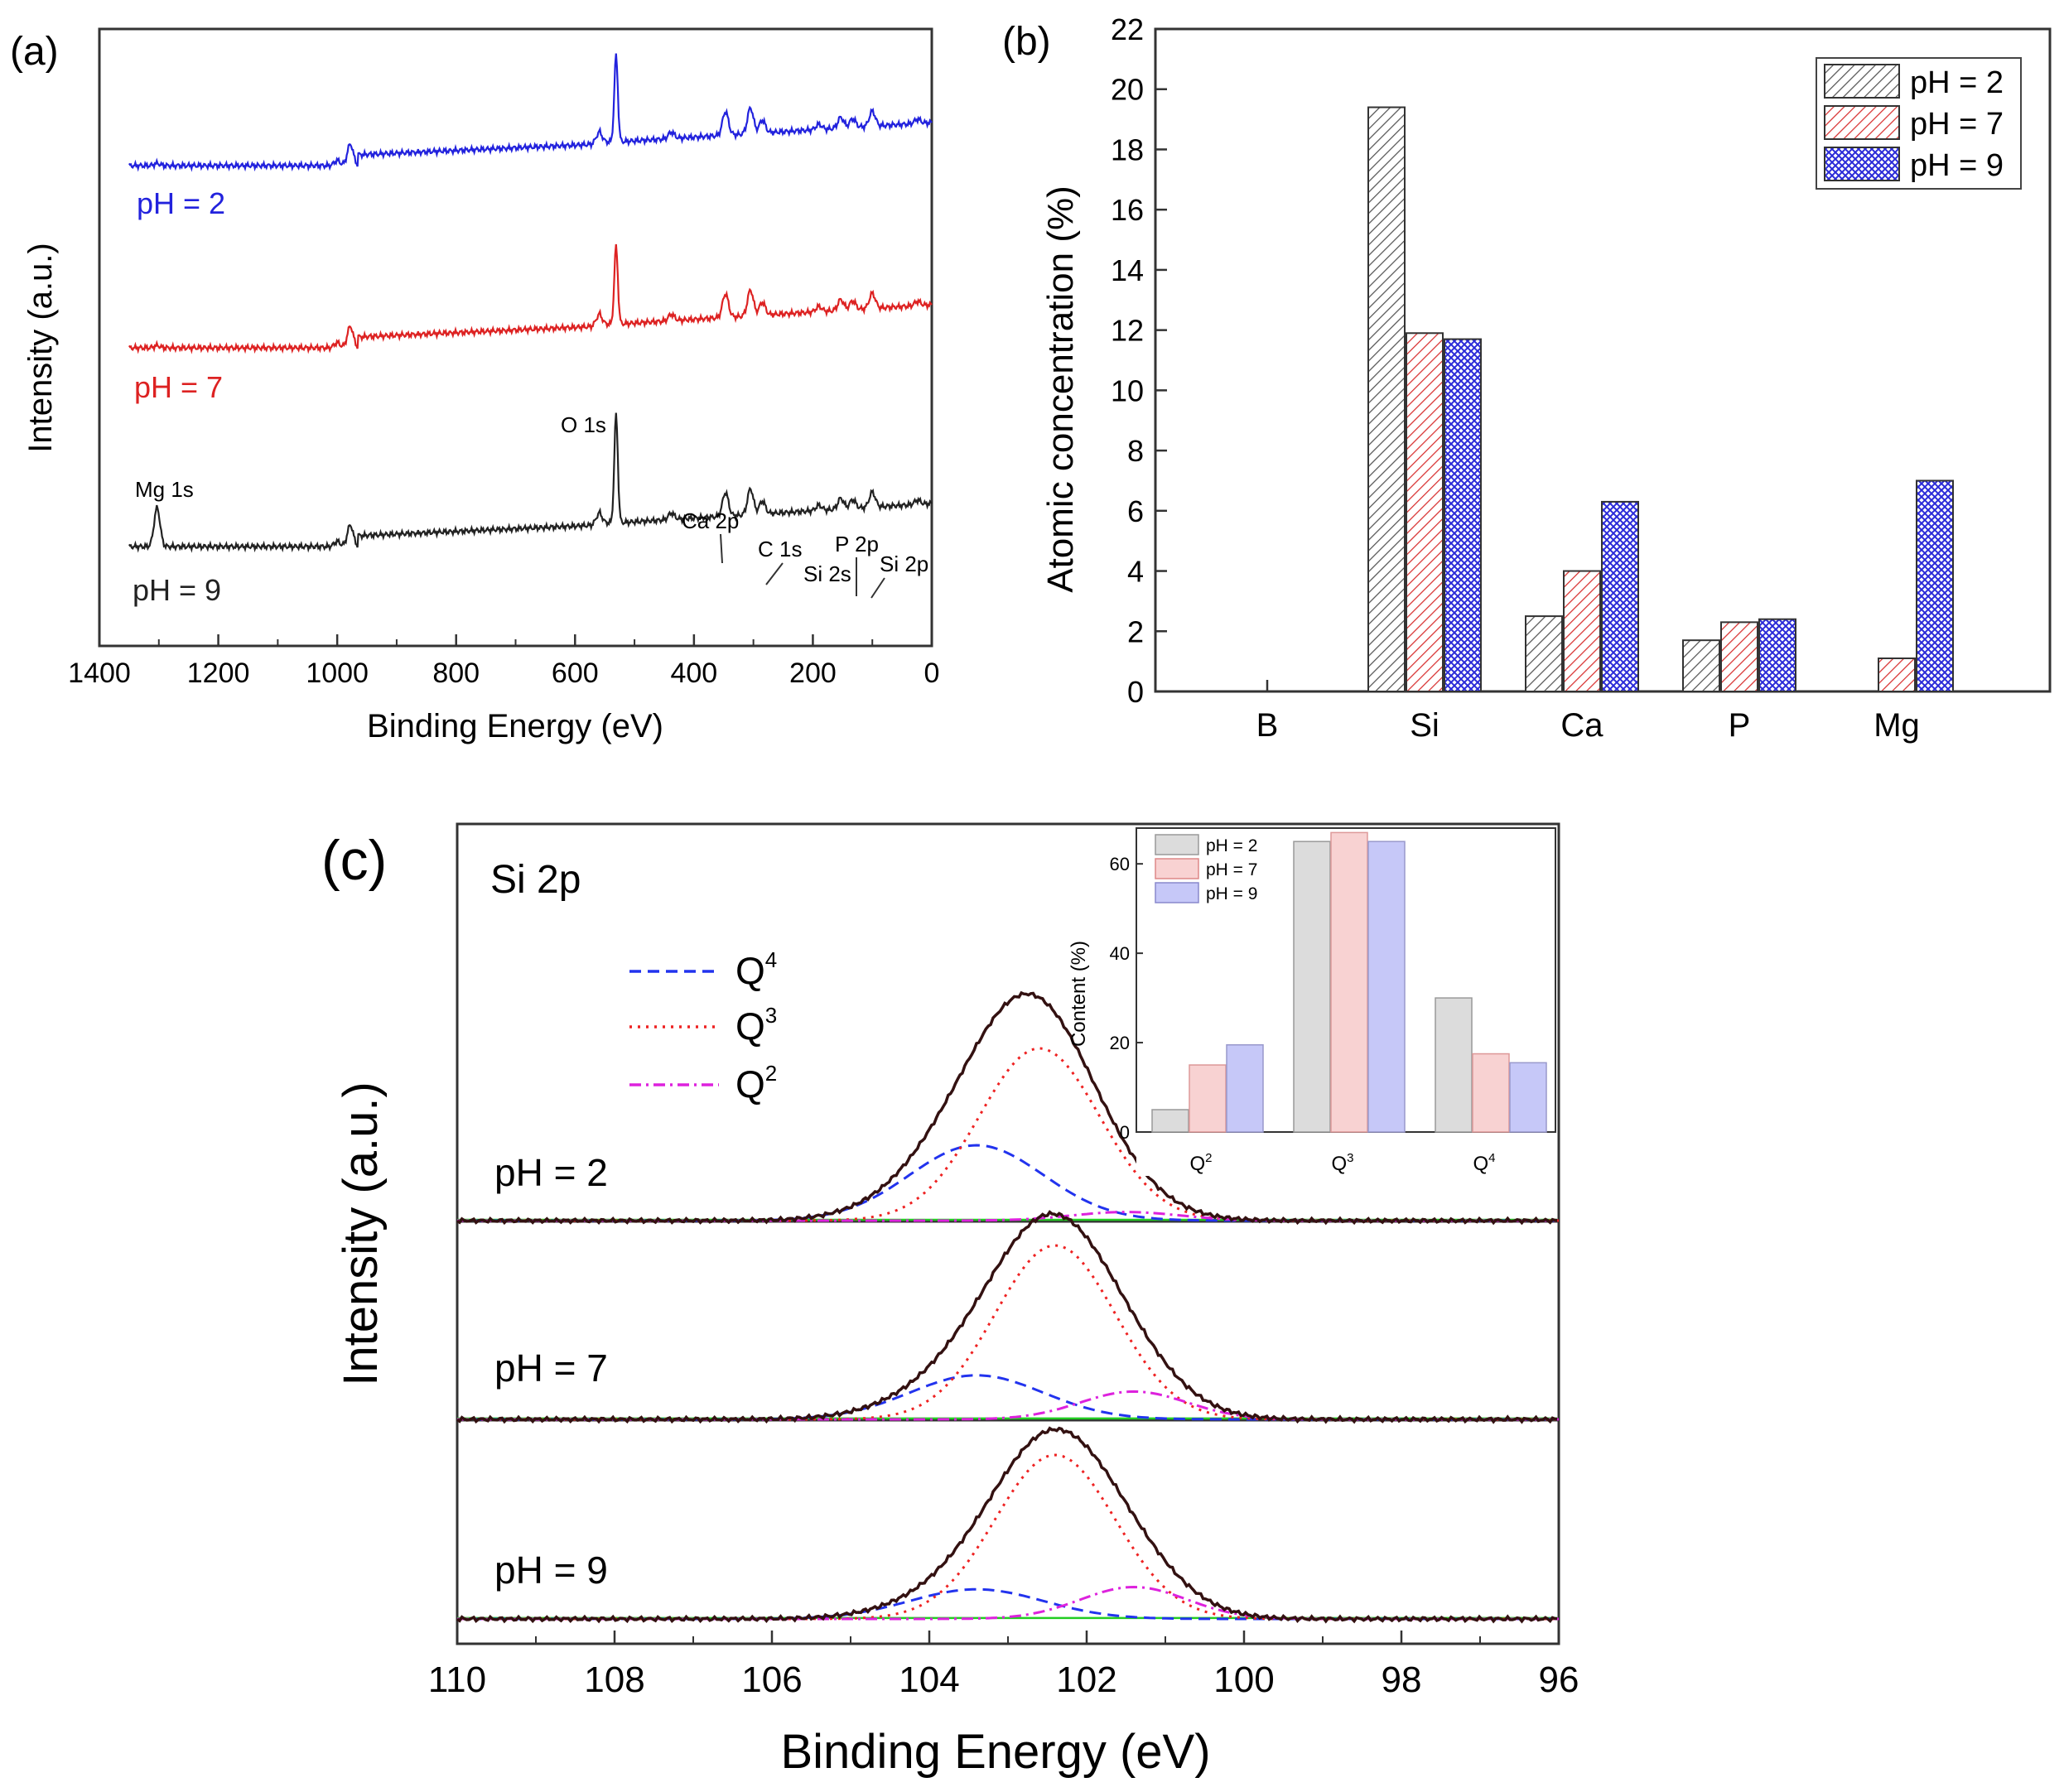 The width and height of the screenshot is (2064, 1792). I want to click on panel-c-series-label-ph2: pH = 2, so click(551, 1172).